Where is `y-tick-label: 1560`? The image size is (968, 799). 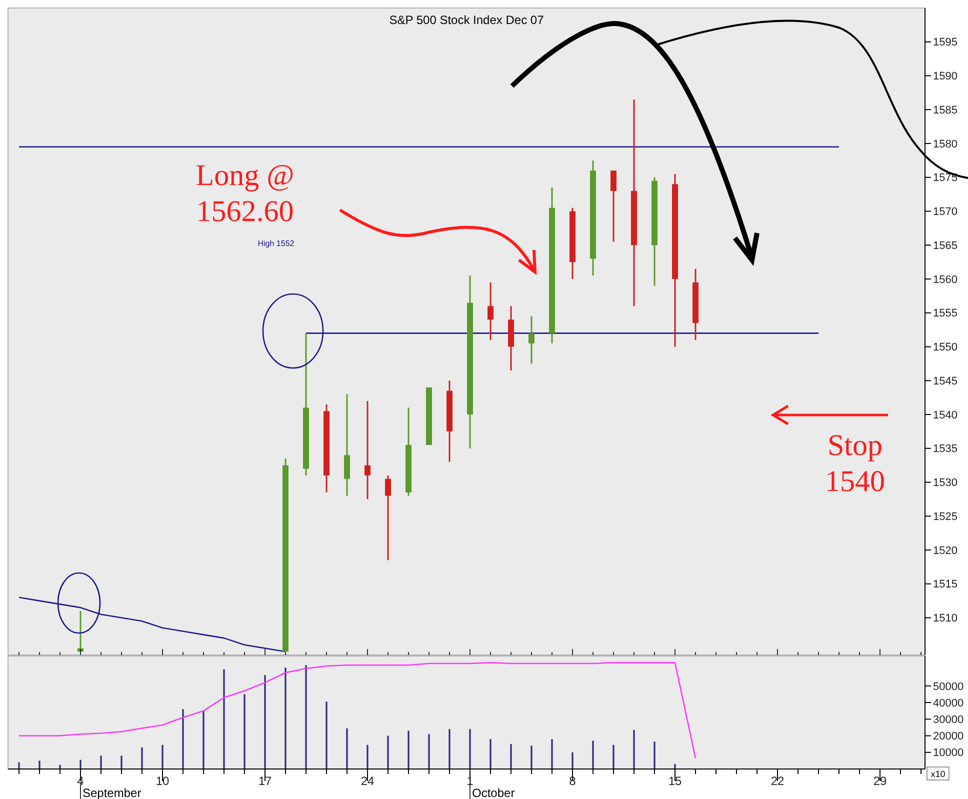 y-tick-label: 1560 is located at coordinates (945, 280).